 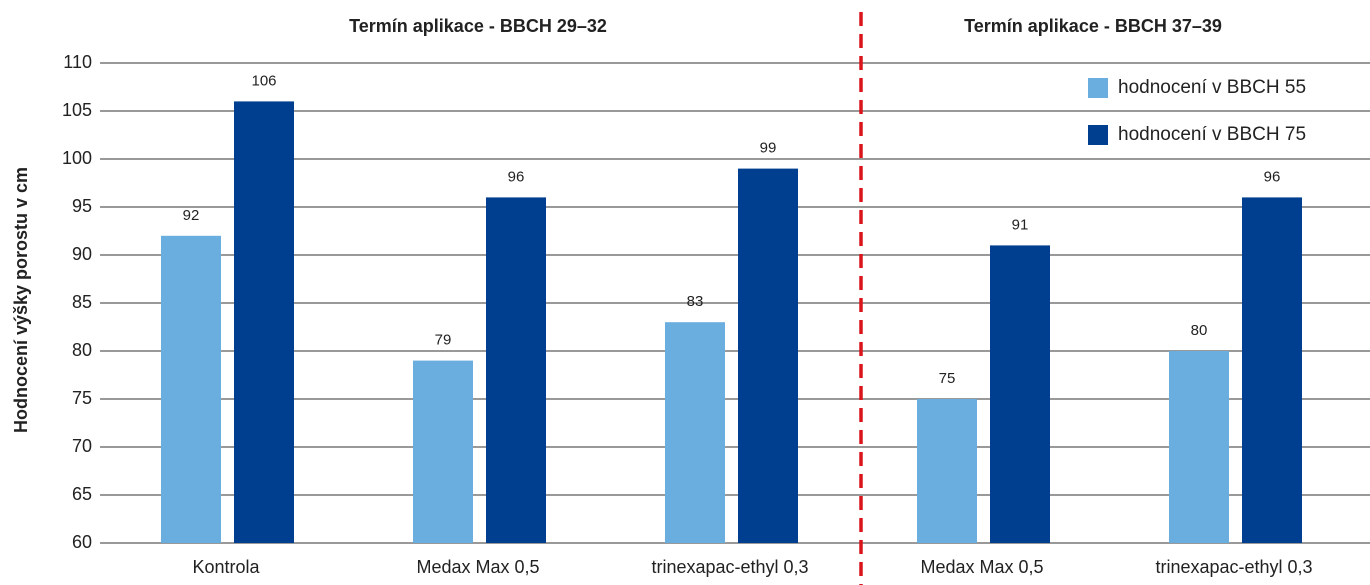 I want to click on section-header: Termín aplikace - BBCH 37–39, so click(x=1093, y=26).